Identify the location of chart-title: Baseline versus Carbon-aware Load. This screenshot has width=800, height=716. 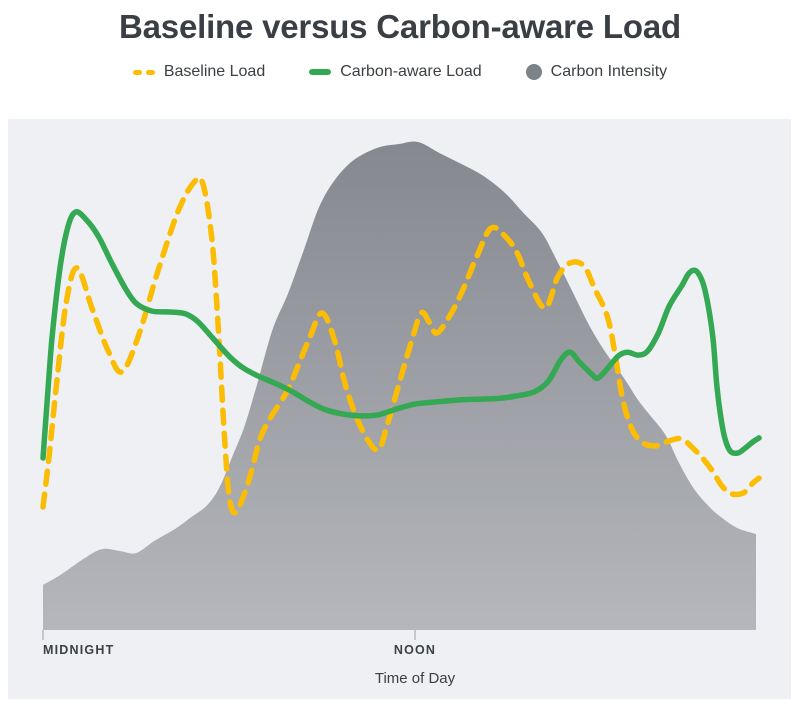
(400, 26).